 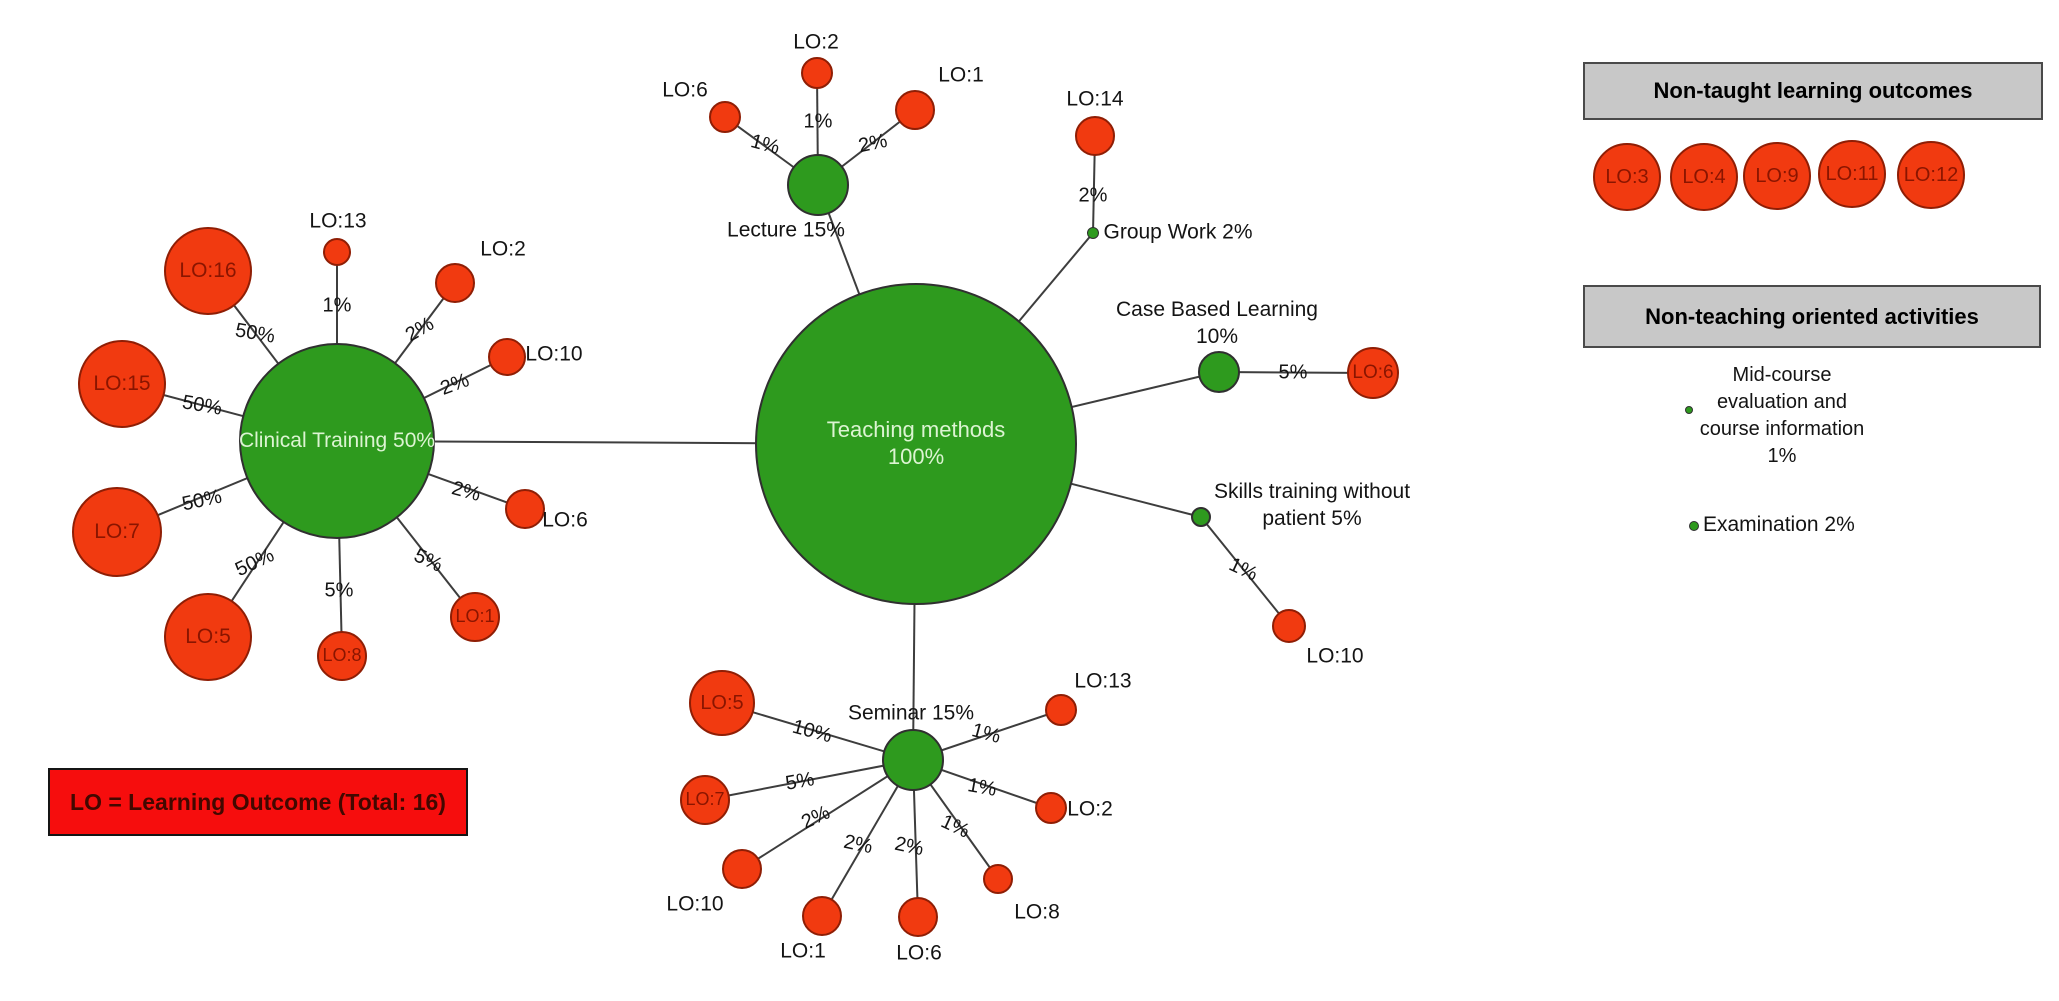 What do you see at coordinates (1093, 233) in the screenshot?
I see `node-group-work` at bounding box center [1093, 233].